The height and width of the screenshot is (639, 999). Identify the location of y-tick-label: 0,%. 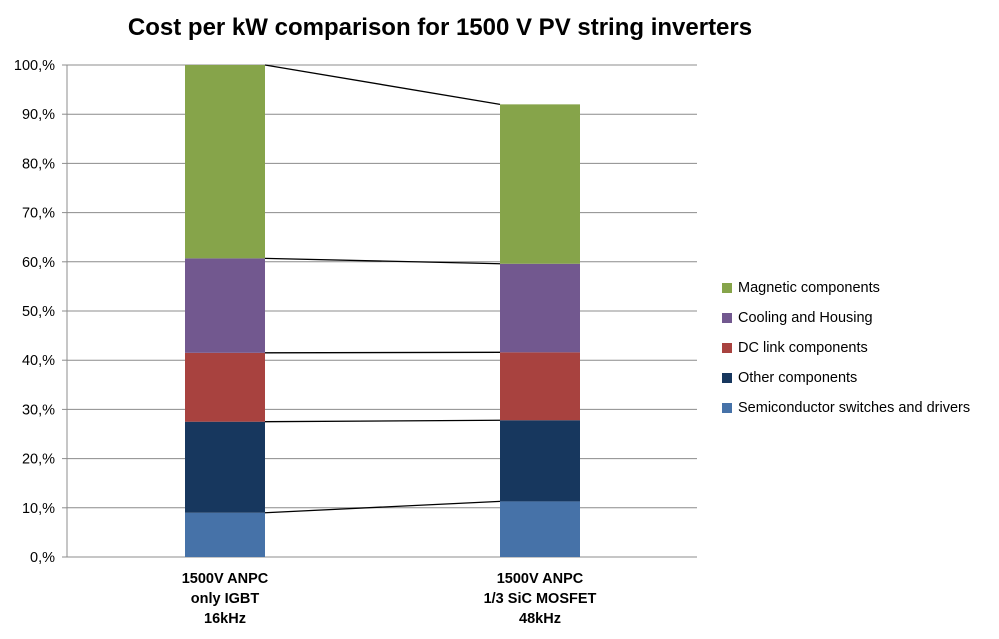
(42, 558).